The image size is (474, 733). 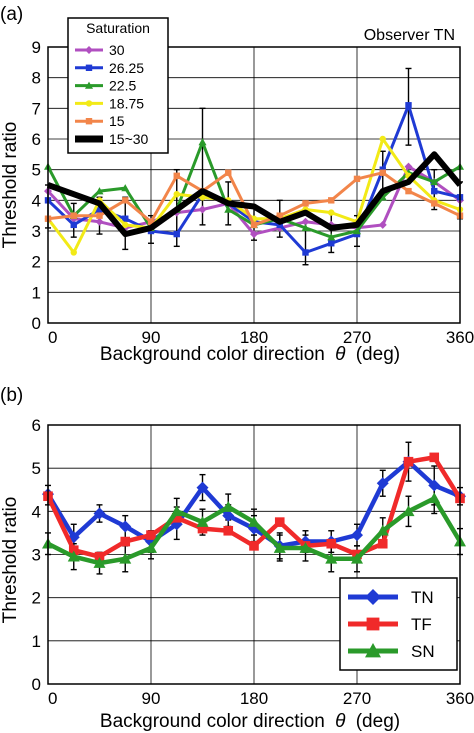 I want to click on legend-entry-label: 22.5, so click(x=122, y=86).